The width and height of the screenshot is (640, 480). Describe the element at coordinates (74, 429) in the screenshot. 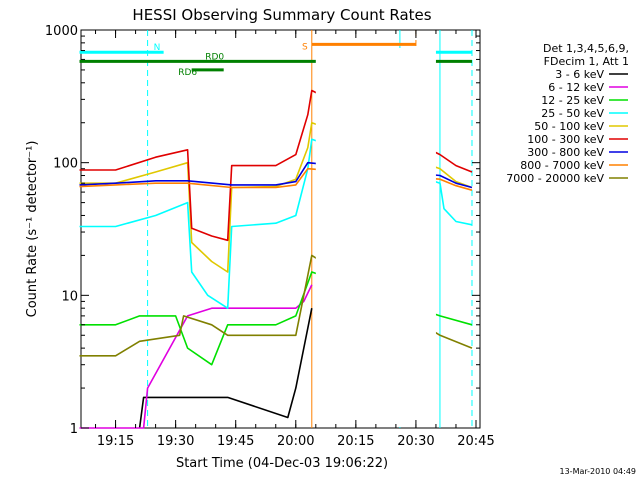

I see `y-tick-label: 1` at that location.